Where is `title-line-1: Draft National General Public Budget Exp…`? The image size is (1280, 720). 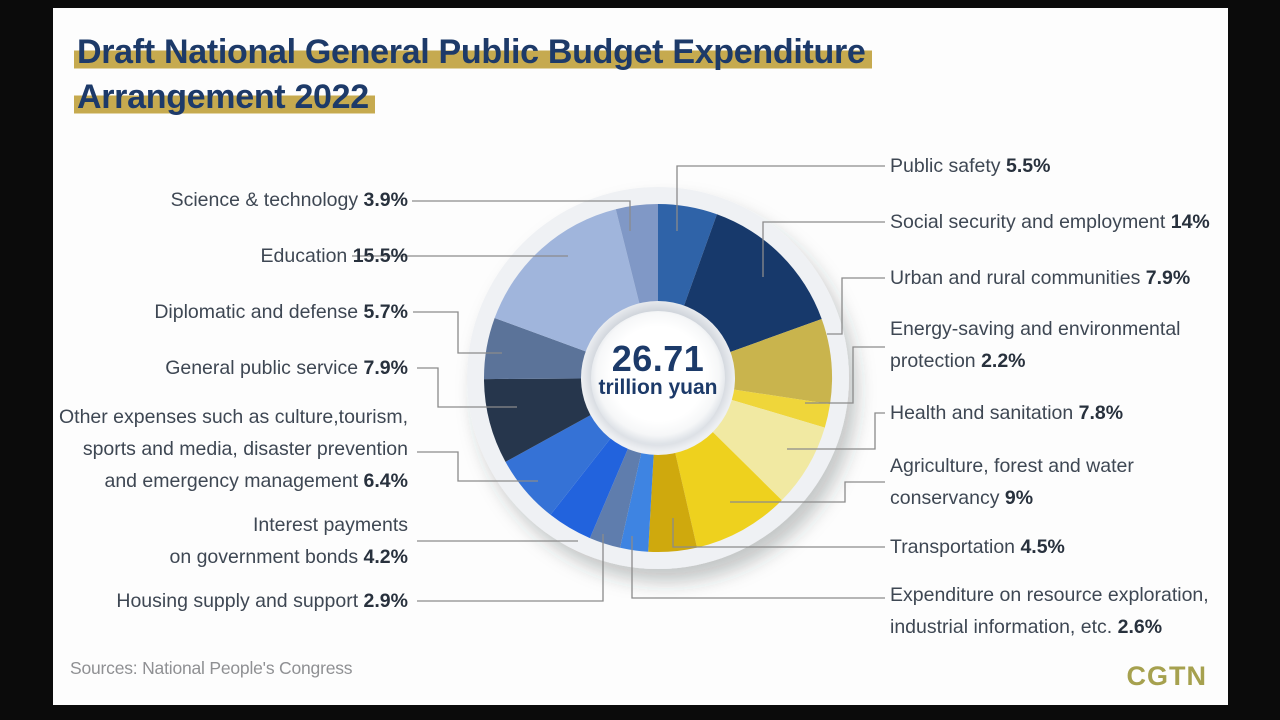 title-line-1: Draft National General Public Budget Exp… is located at coordinates (473, 52).